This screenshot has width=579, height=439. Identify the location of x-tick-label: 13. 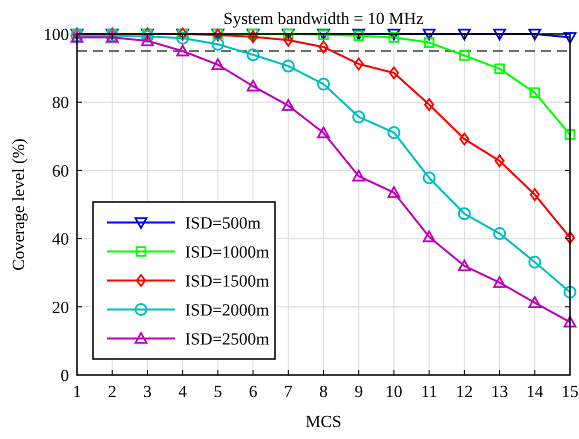
(499, 391).